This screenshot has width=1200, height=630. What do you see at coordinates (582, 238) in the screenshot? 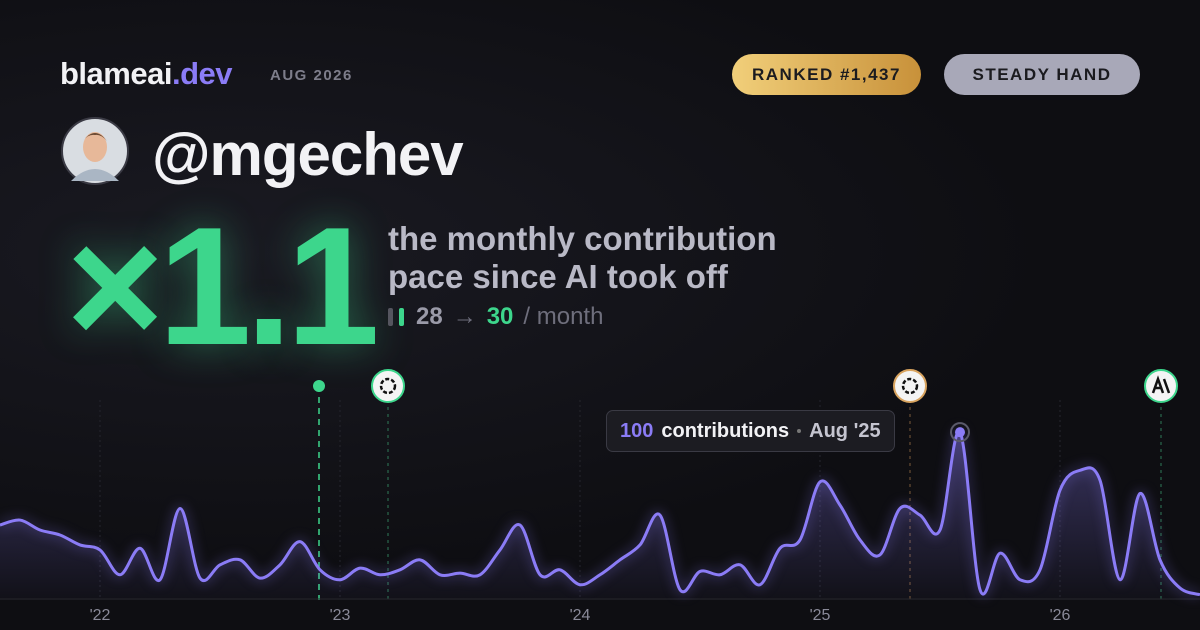
I see `description-line: the monthly contribution` at bounding box center [582, 238].